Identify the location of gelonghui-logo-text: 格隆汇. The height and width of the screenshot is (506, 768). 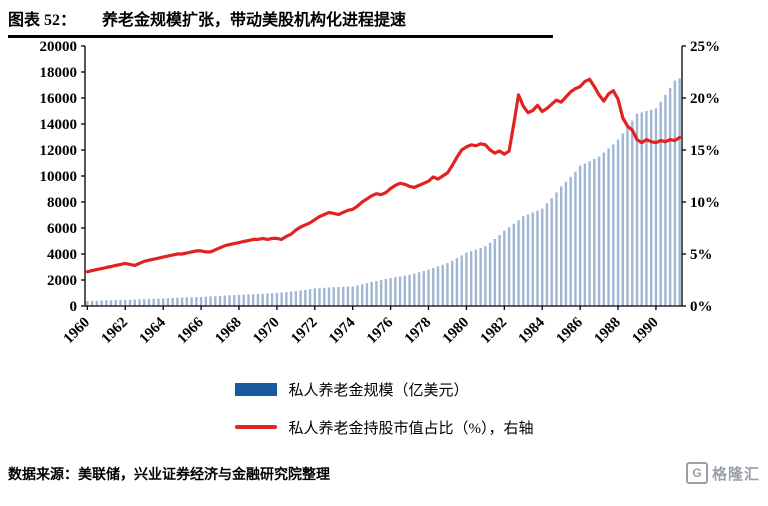
(735, 474).